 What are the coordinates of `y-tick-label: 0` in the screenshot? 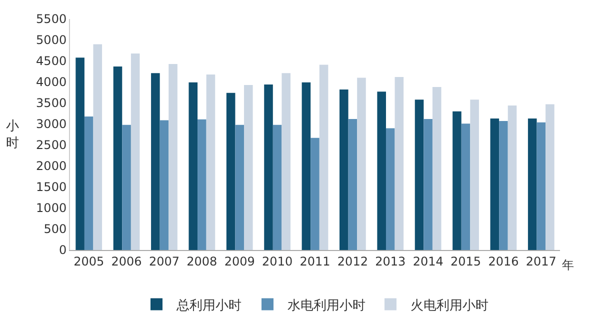 It's located at (62, 250).